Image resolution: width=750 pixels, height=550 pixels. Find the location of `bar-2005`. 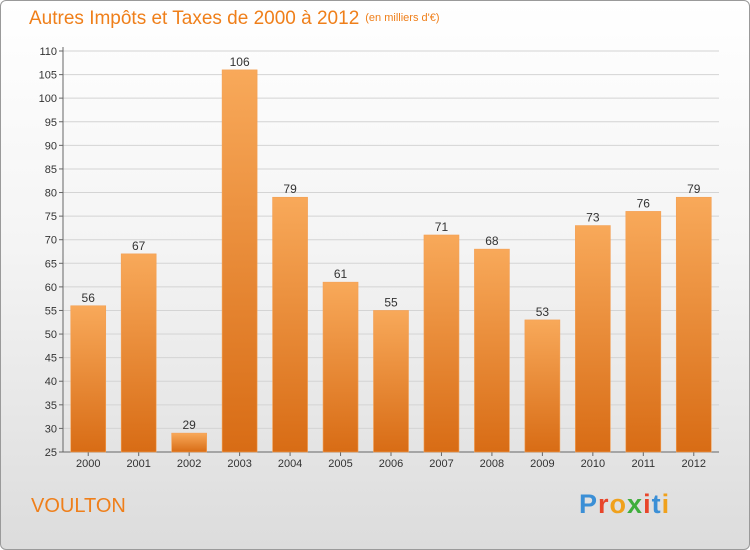

bar-2005 is located at coordinates (340, 367).